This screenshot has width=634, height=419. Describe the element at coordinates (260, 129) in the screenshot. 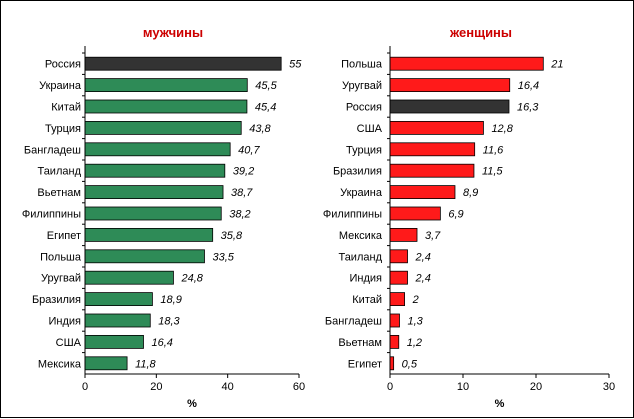

I see `value-label: 43,8` at that location.